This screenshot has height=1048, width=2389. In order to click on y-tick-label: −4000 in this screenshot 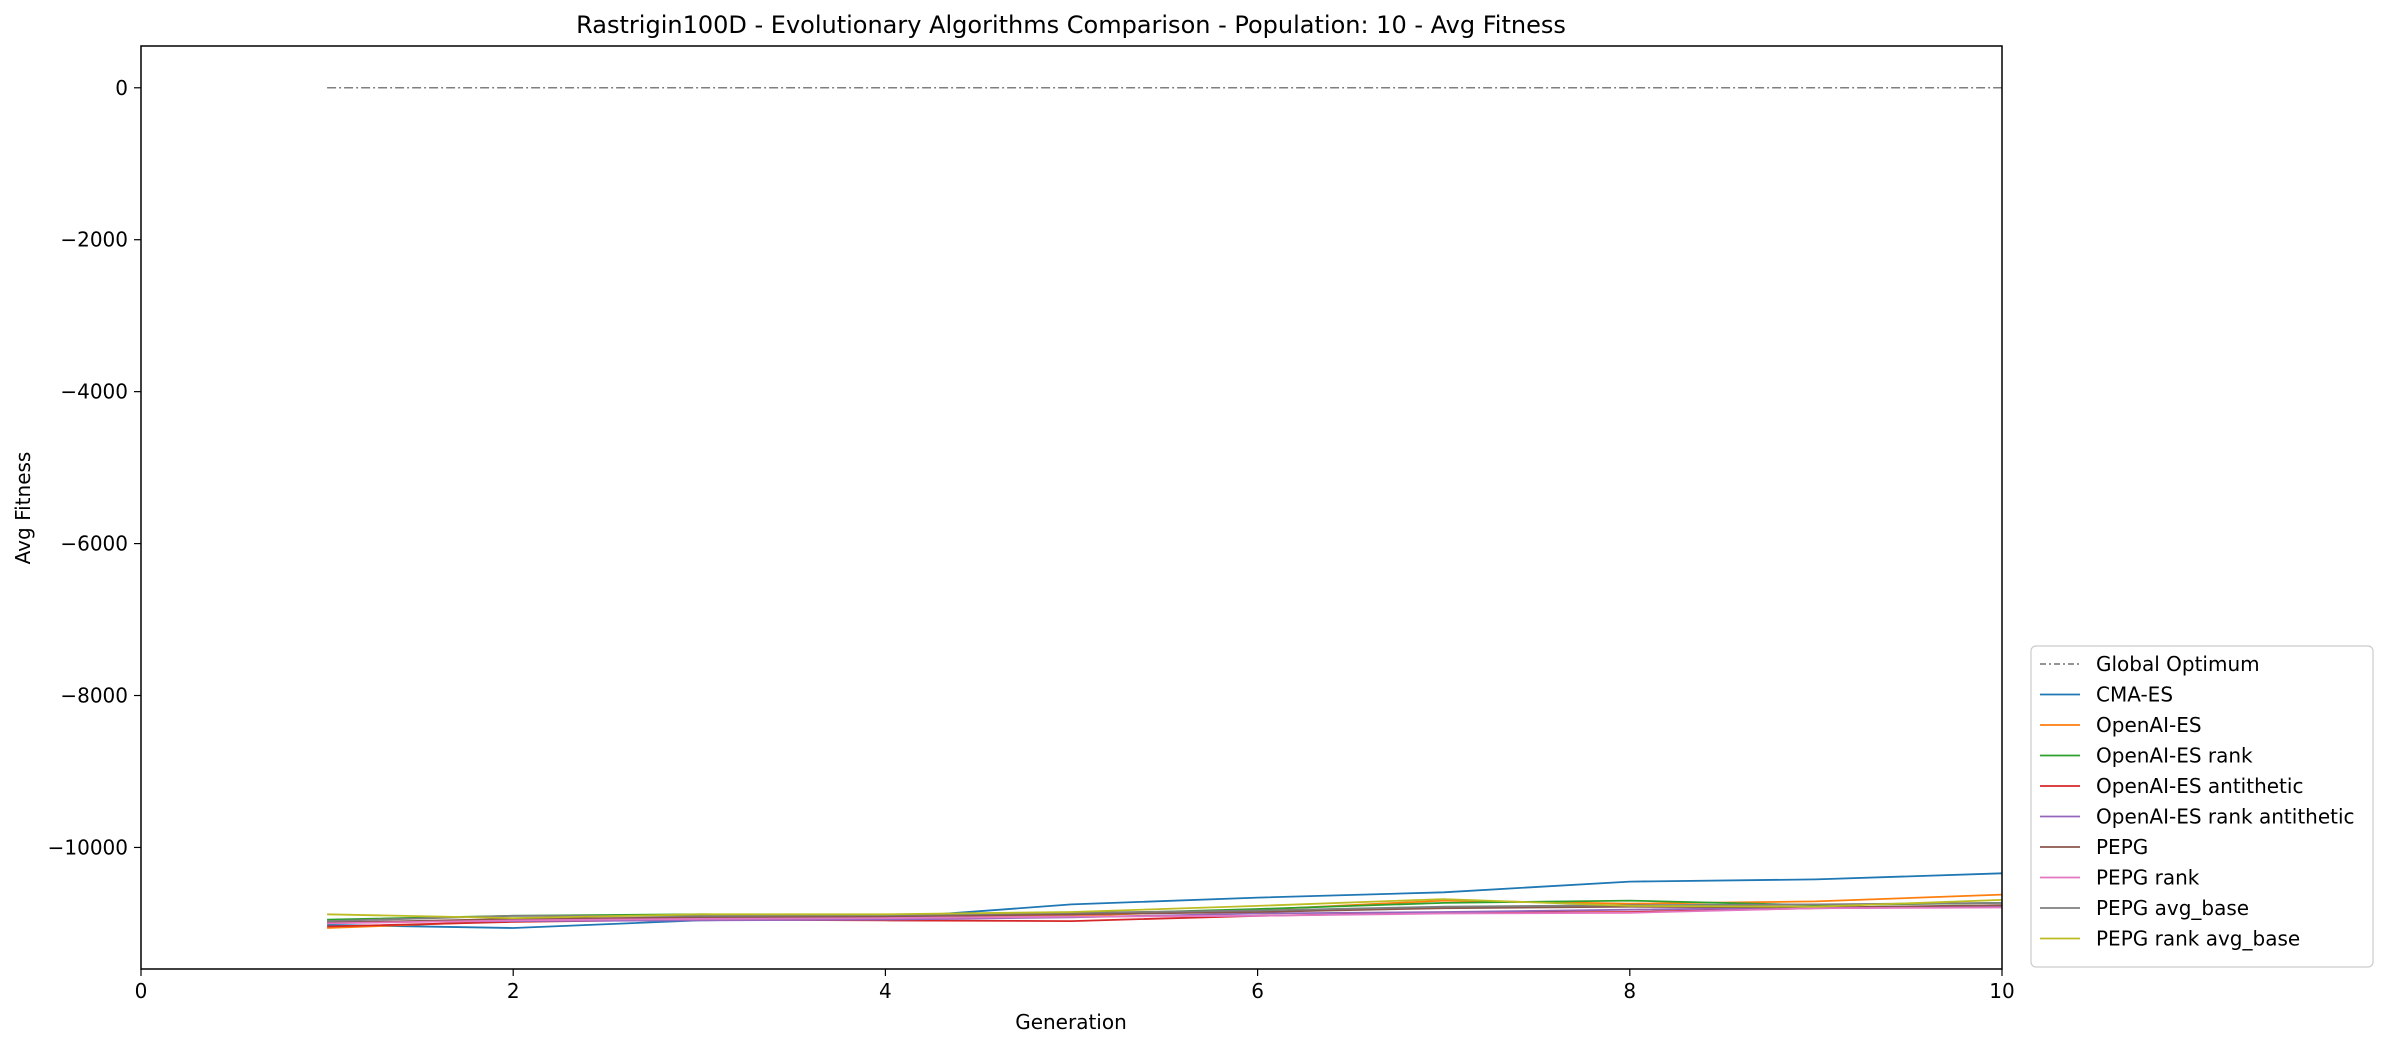, I will do `click(94, 392)`.